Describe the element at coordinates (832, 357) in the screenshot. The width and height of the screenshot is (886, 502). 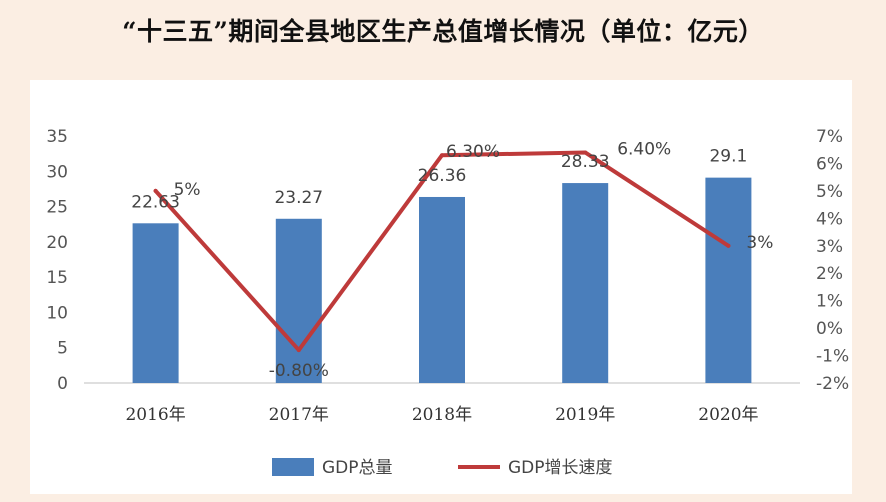
I see `y-right-tick-label: -1%` at that location.